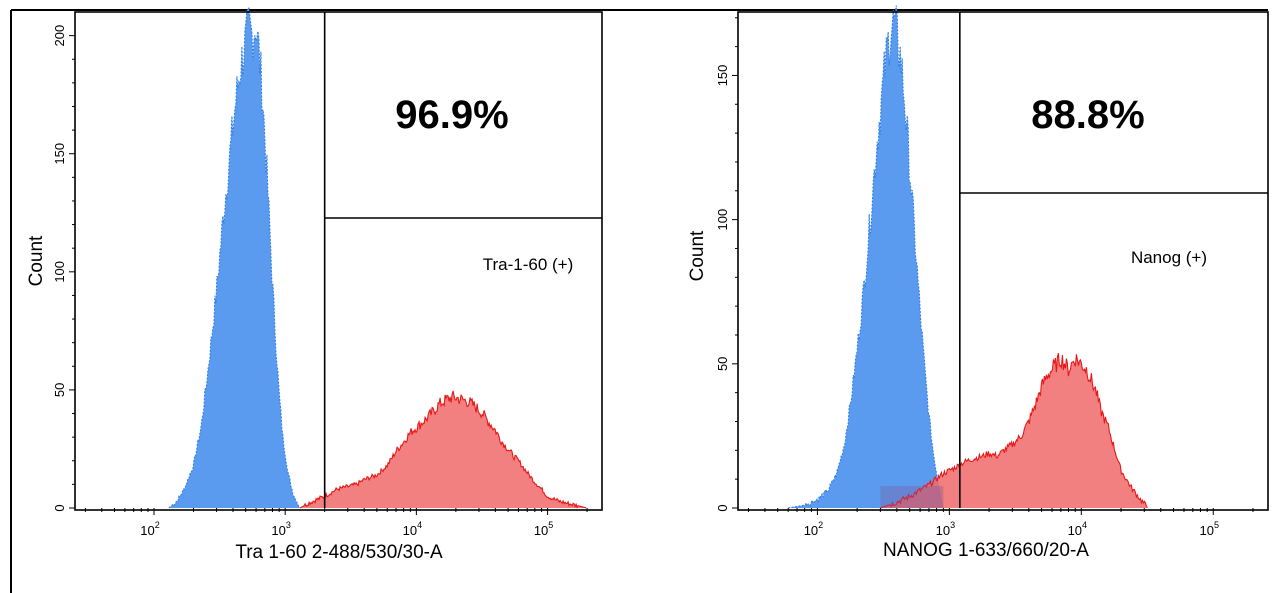  What do you see at coordinates (1087, 115) in the screenshot?
I see `gate-percent-label: 88.8%` at bounding box center [1087, 115].